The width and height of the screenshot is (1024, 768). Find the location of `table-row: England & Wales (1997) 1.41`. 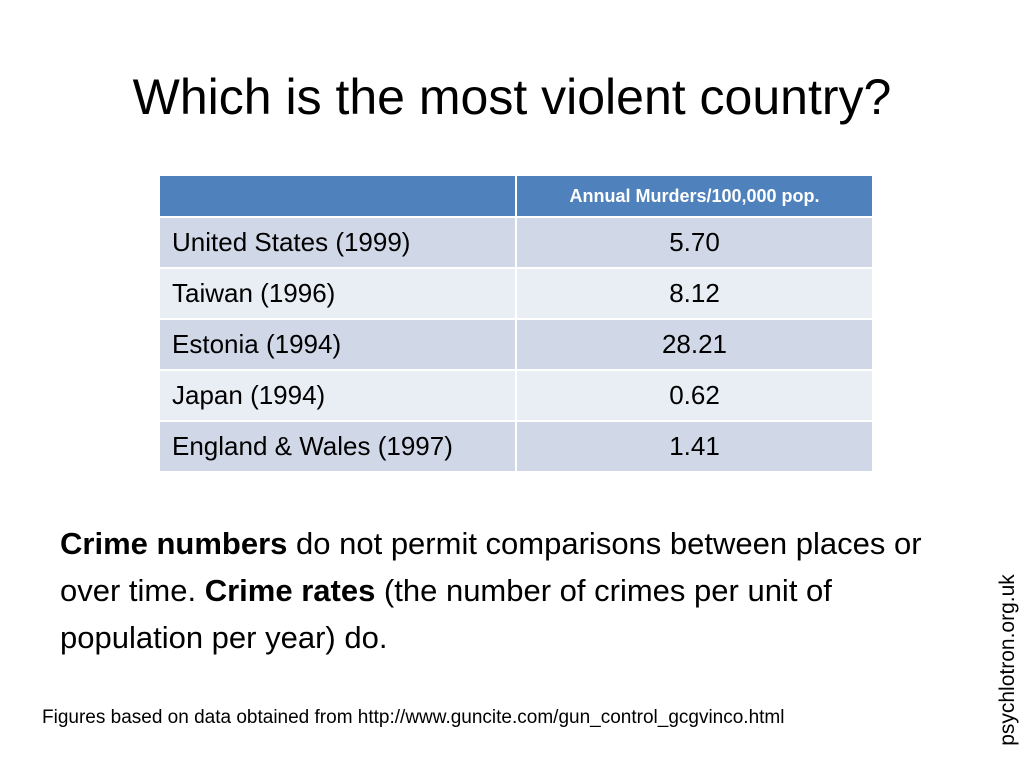

table-row: England & Wales (1997) 1.41 is located at coordinates (516, 445).